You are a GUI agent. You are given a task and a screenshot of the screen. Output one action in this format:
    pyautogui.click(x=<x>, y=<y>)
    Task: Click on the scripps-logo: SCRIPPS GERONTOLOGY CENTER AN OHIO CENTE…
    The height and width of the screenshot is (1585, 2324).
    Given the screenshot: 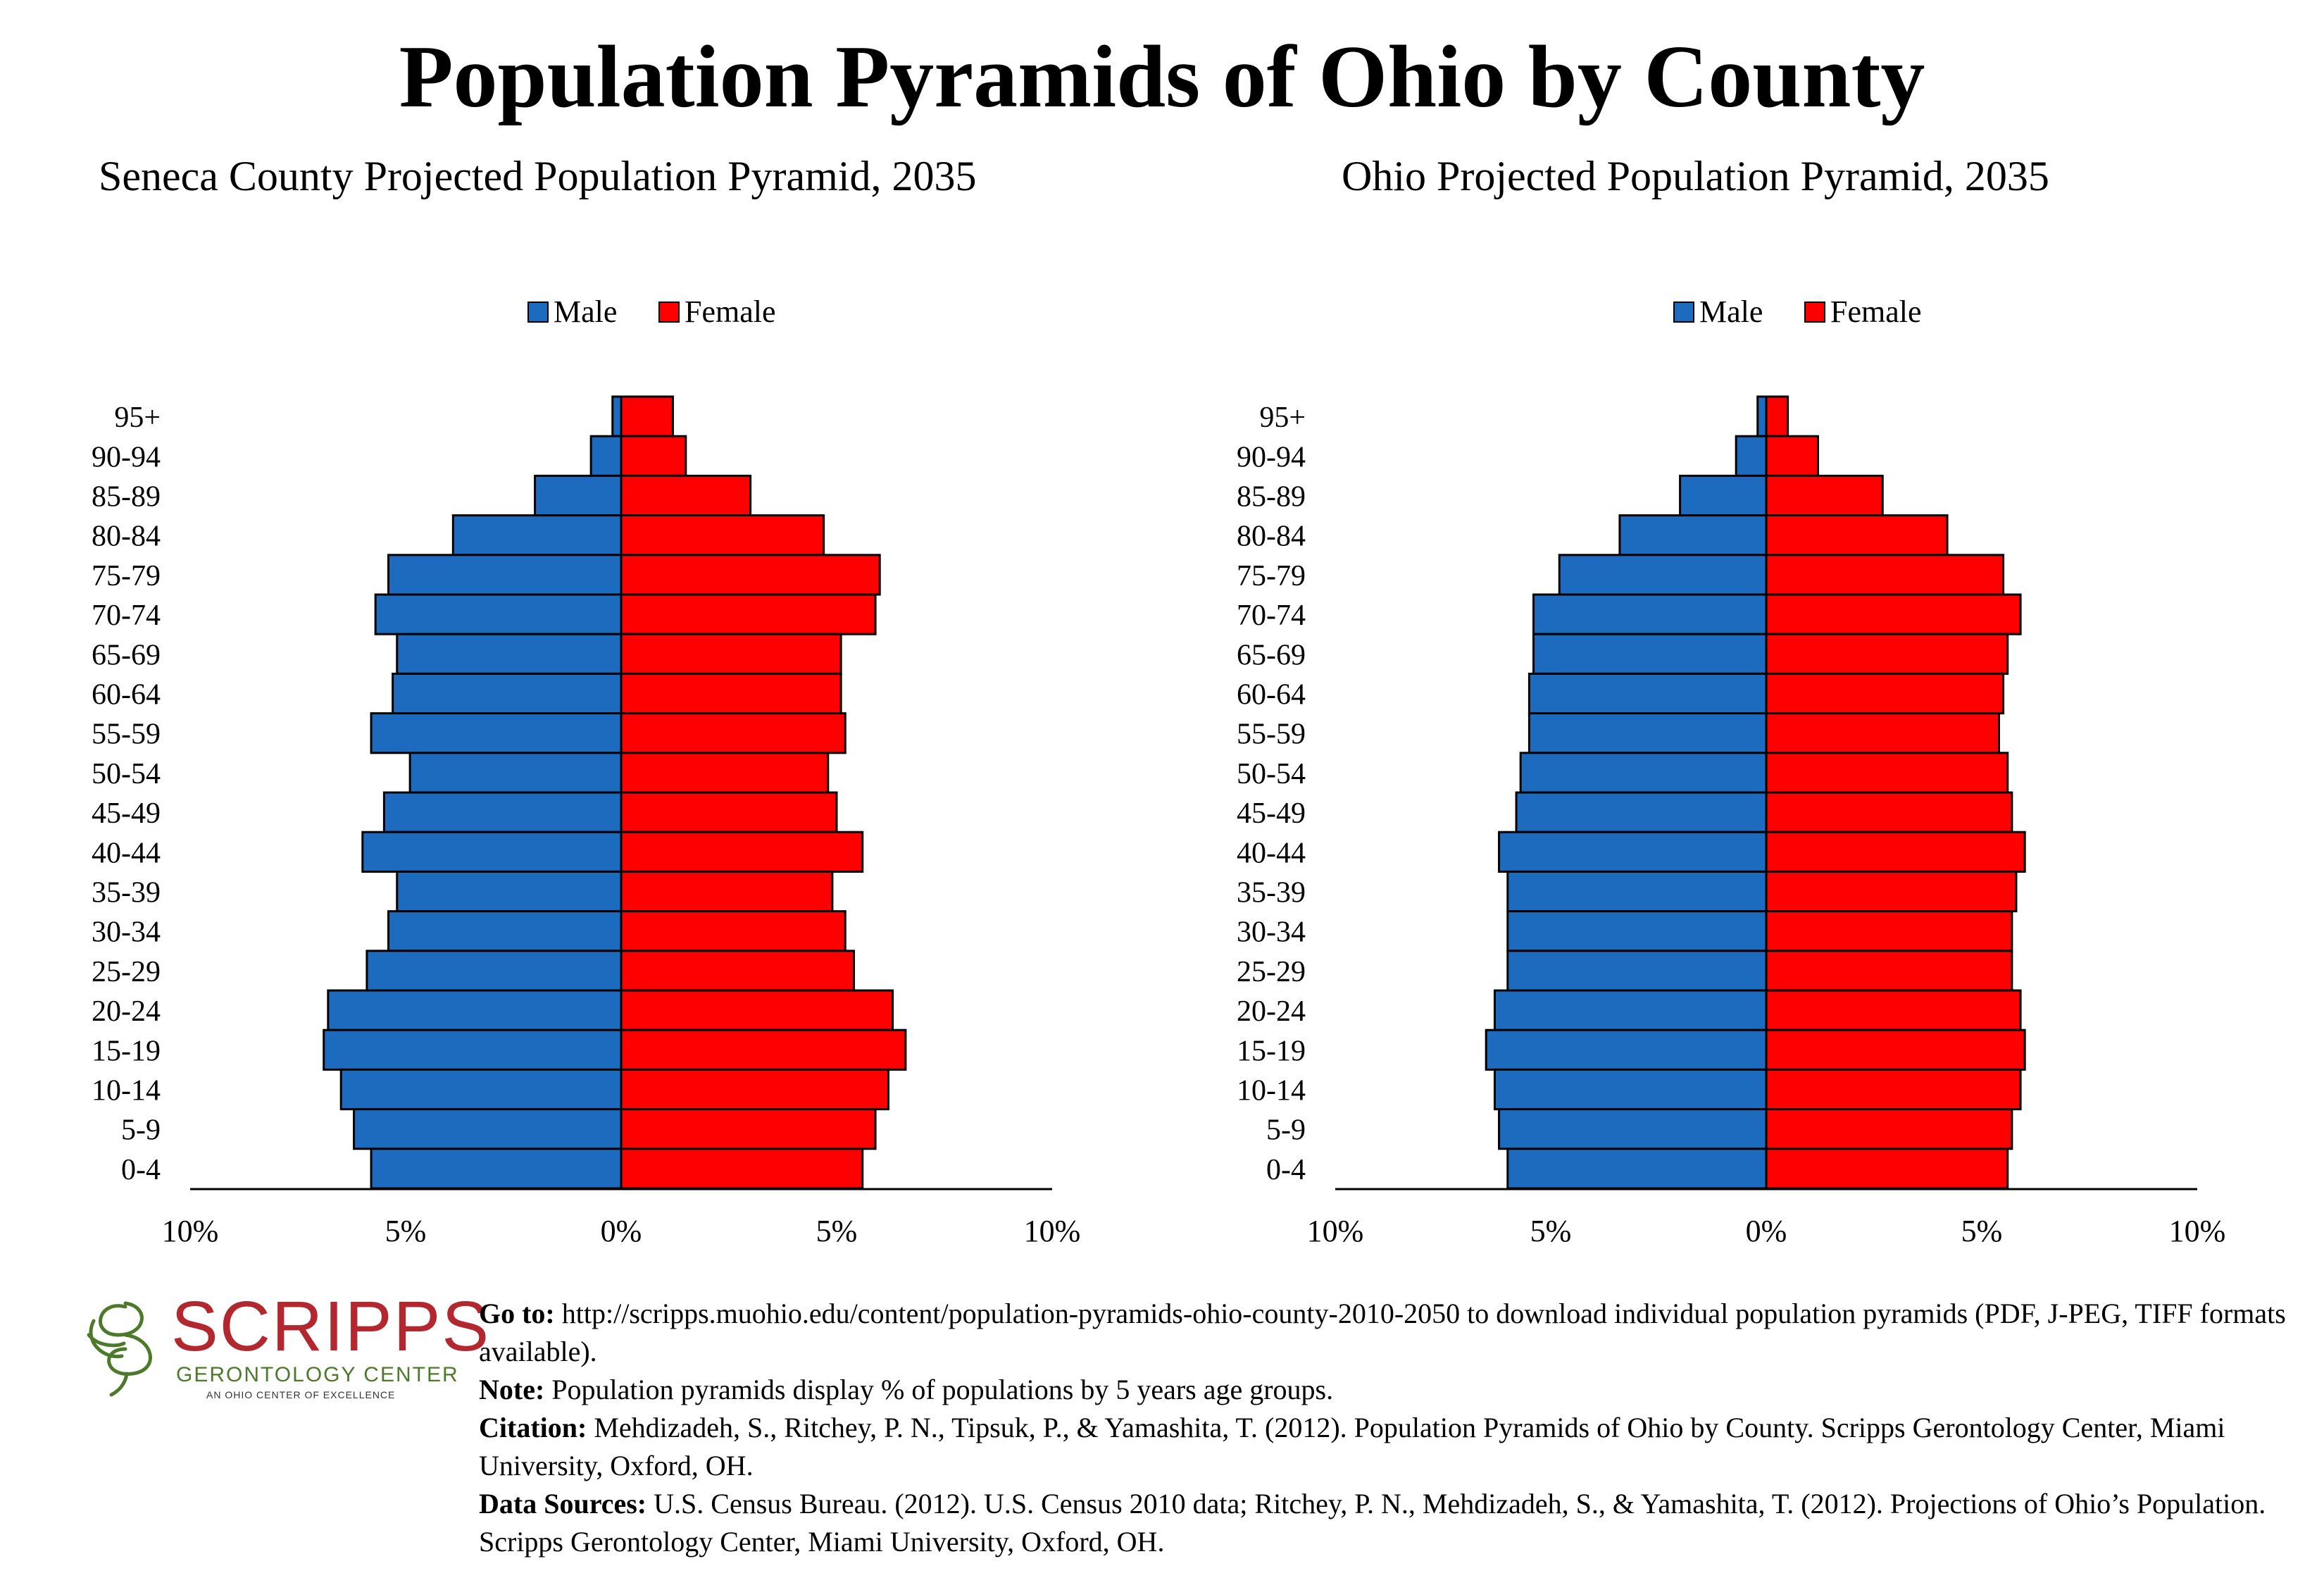 What is the action you would take?
    pyautogui.click(x=286, y=1345)
    